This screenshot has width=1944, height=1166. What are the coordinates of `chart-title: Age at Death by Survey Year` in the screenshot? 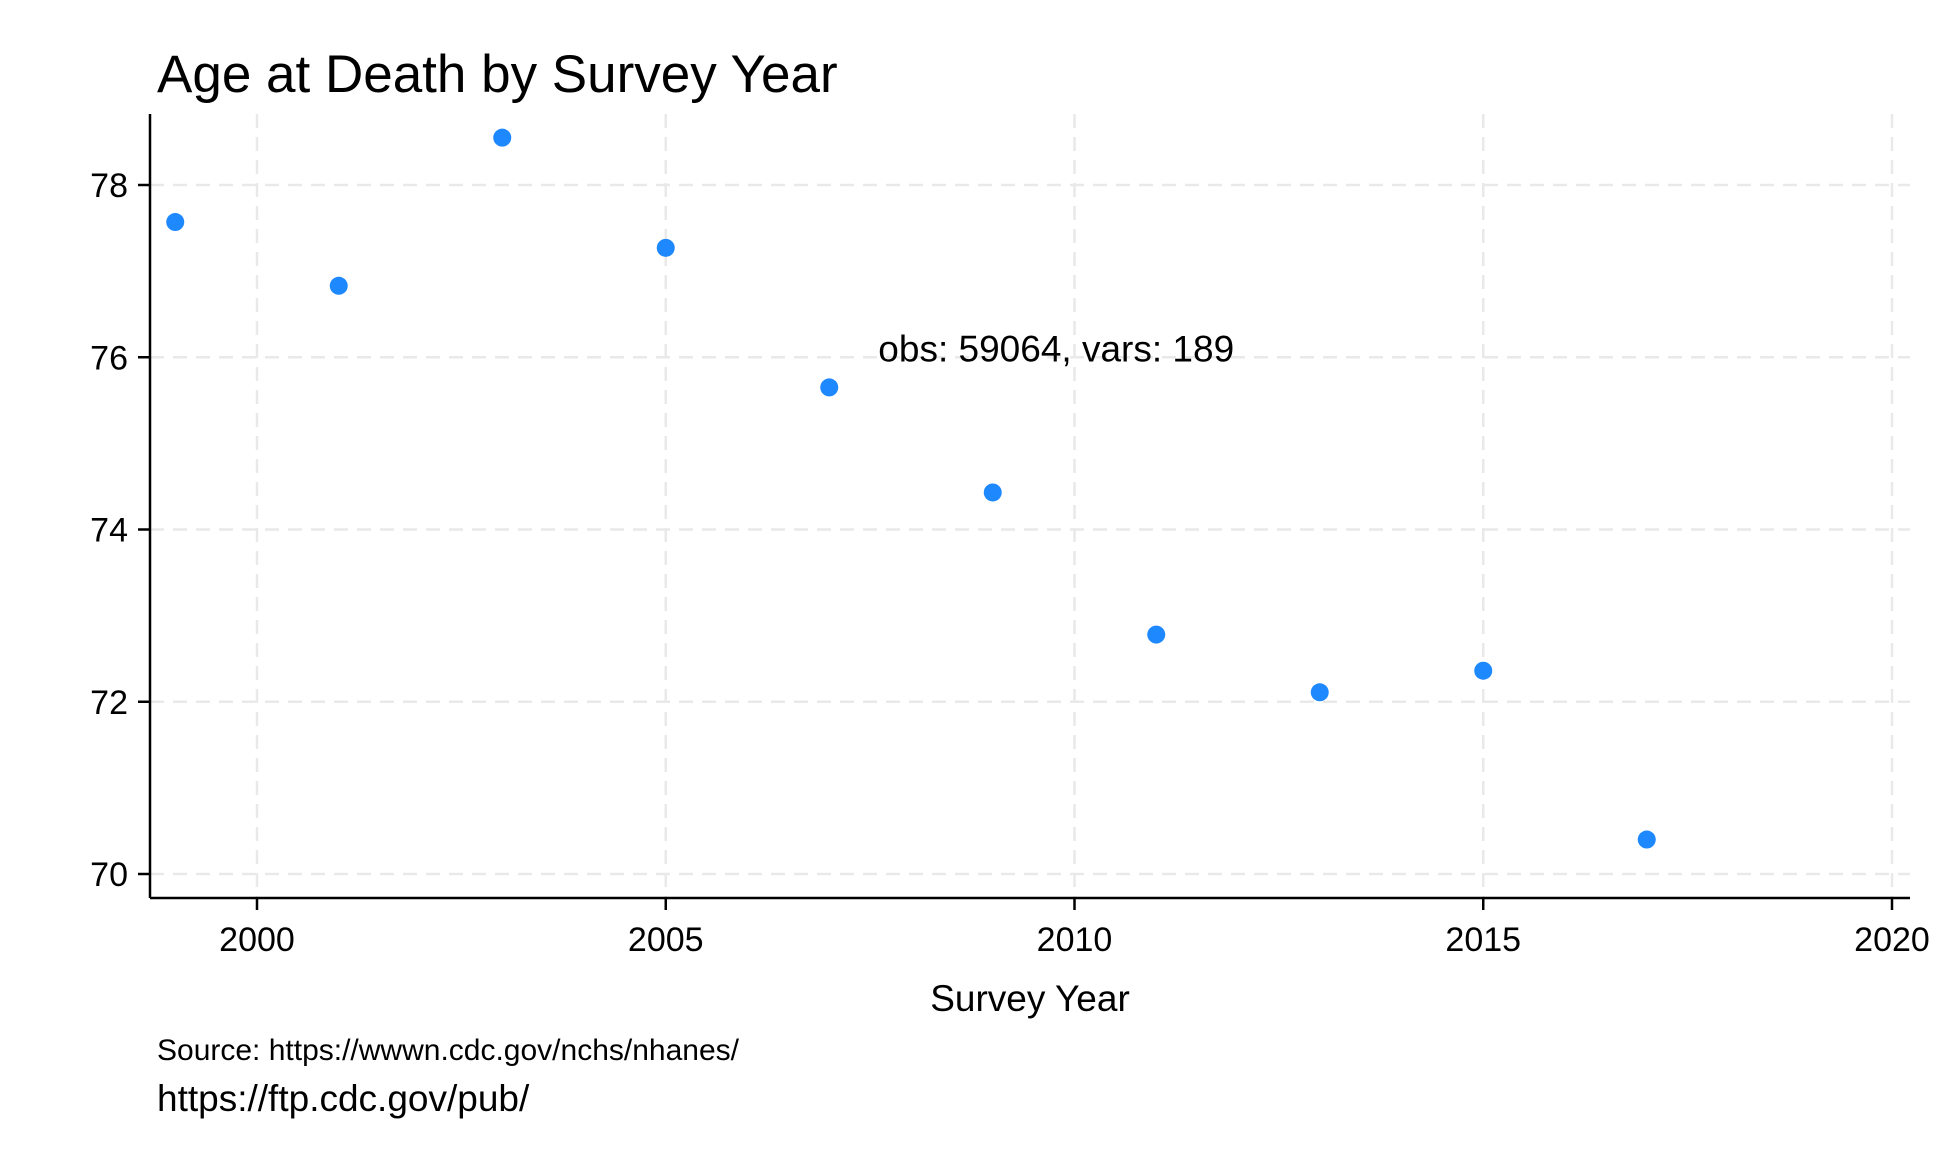 It's located at (497, 74).